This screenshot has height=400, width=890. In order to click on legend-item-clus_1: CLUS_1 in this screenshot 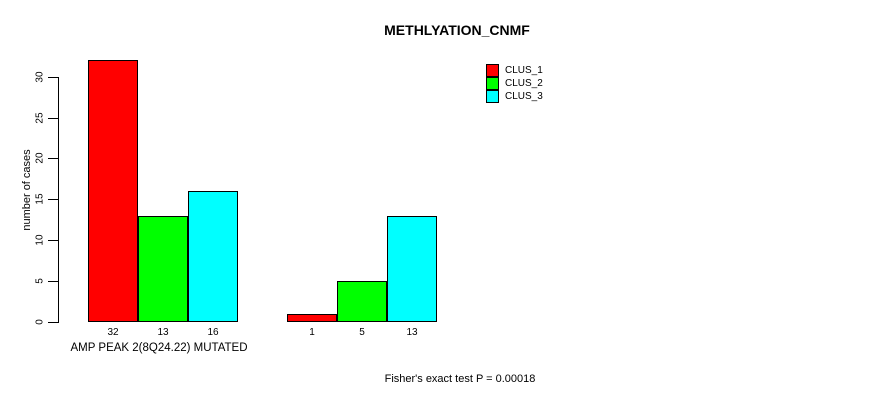, I will do `click(514, 70)`.